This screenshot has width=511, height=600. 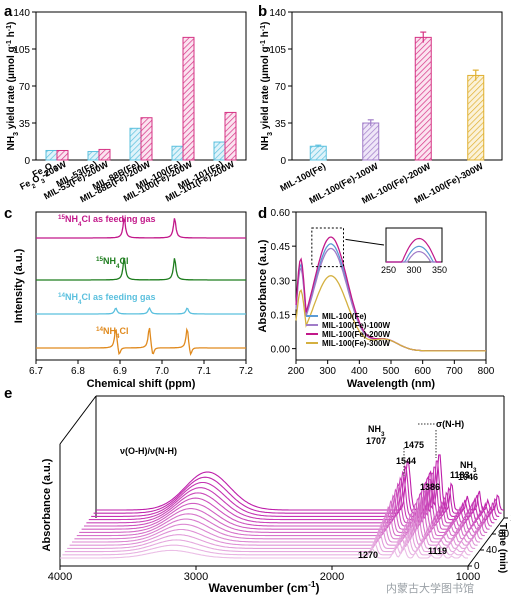 I want to click on x-tick-label: 6.7, so click(x=36, y=371).